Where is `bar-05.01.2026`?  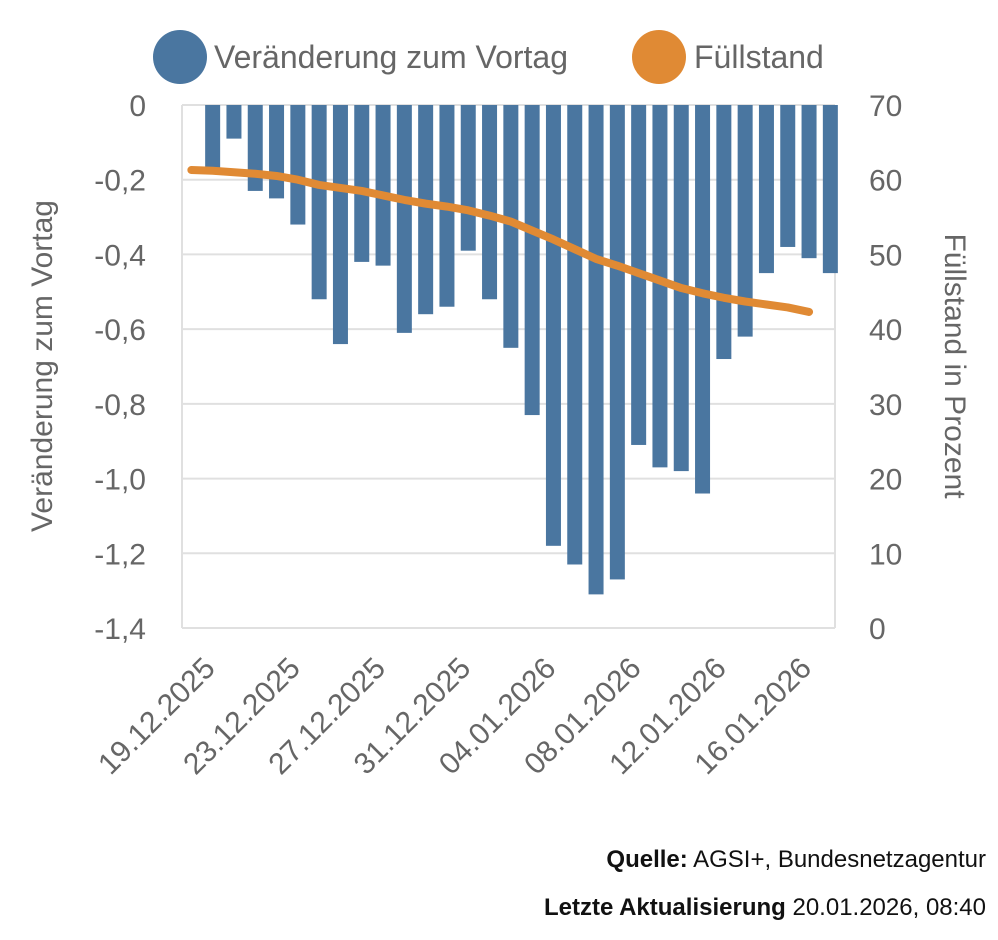
bar-05.01.2026 is located at coordinates (575, 335).